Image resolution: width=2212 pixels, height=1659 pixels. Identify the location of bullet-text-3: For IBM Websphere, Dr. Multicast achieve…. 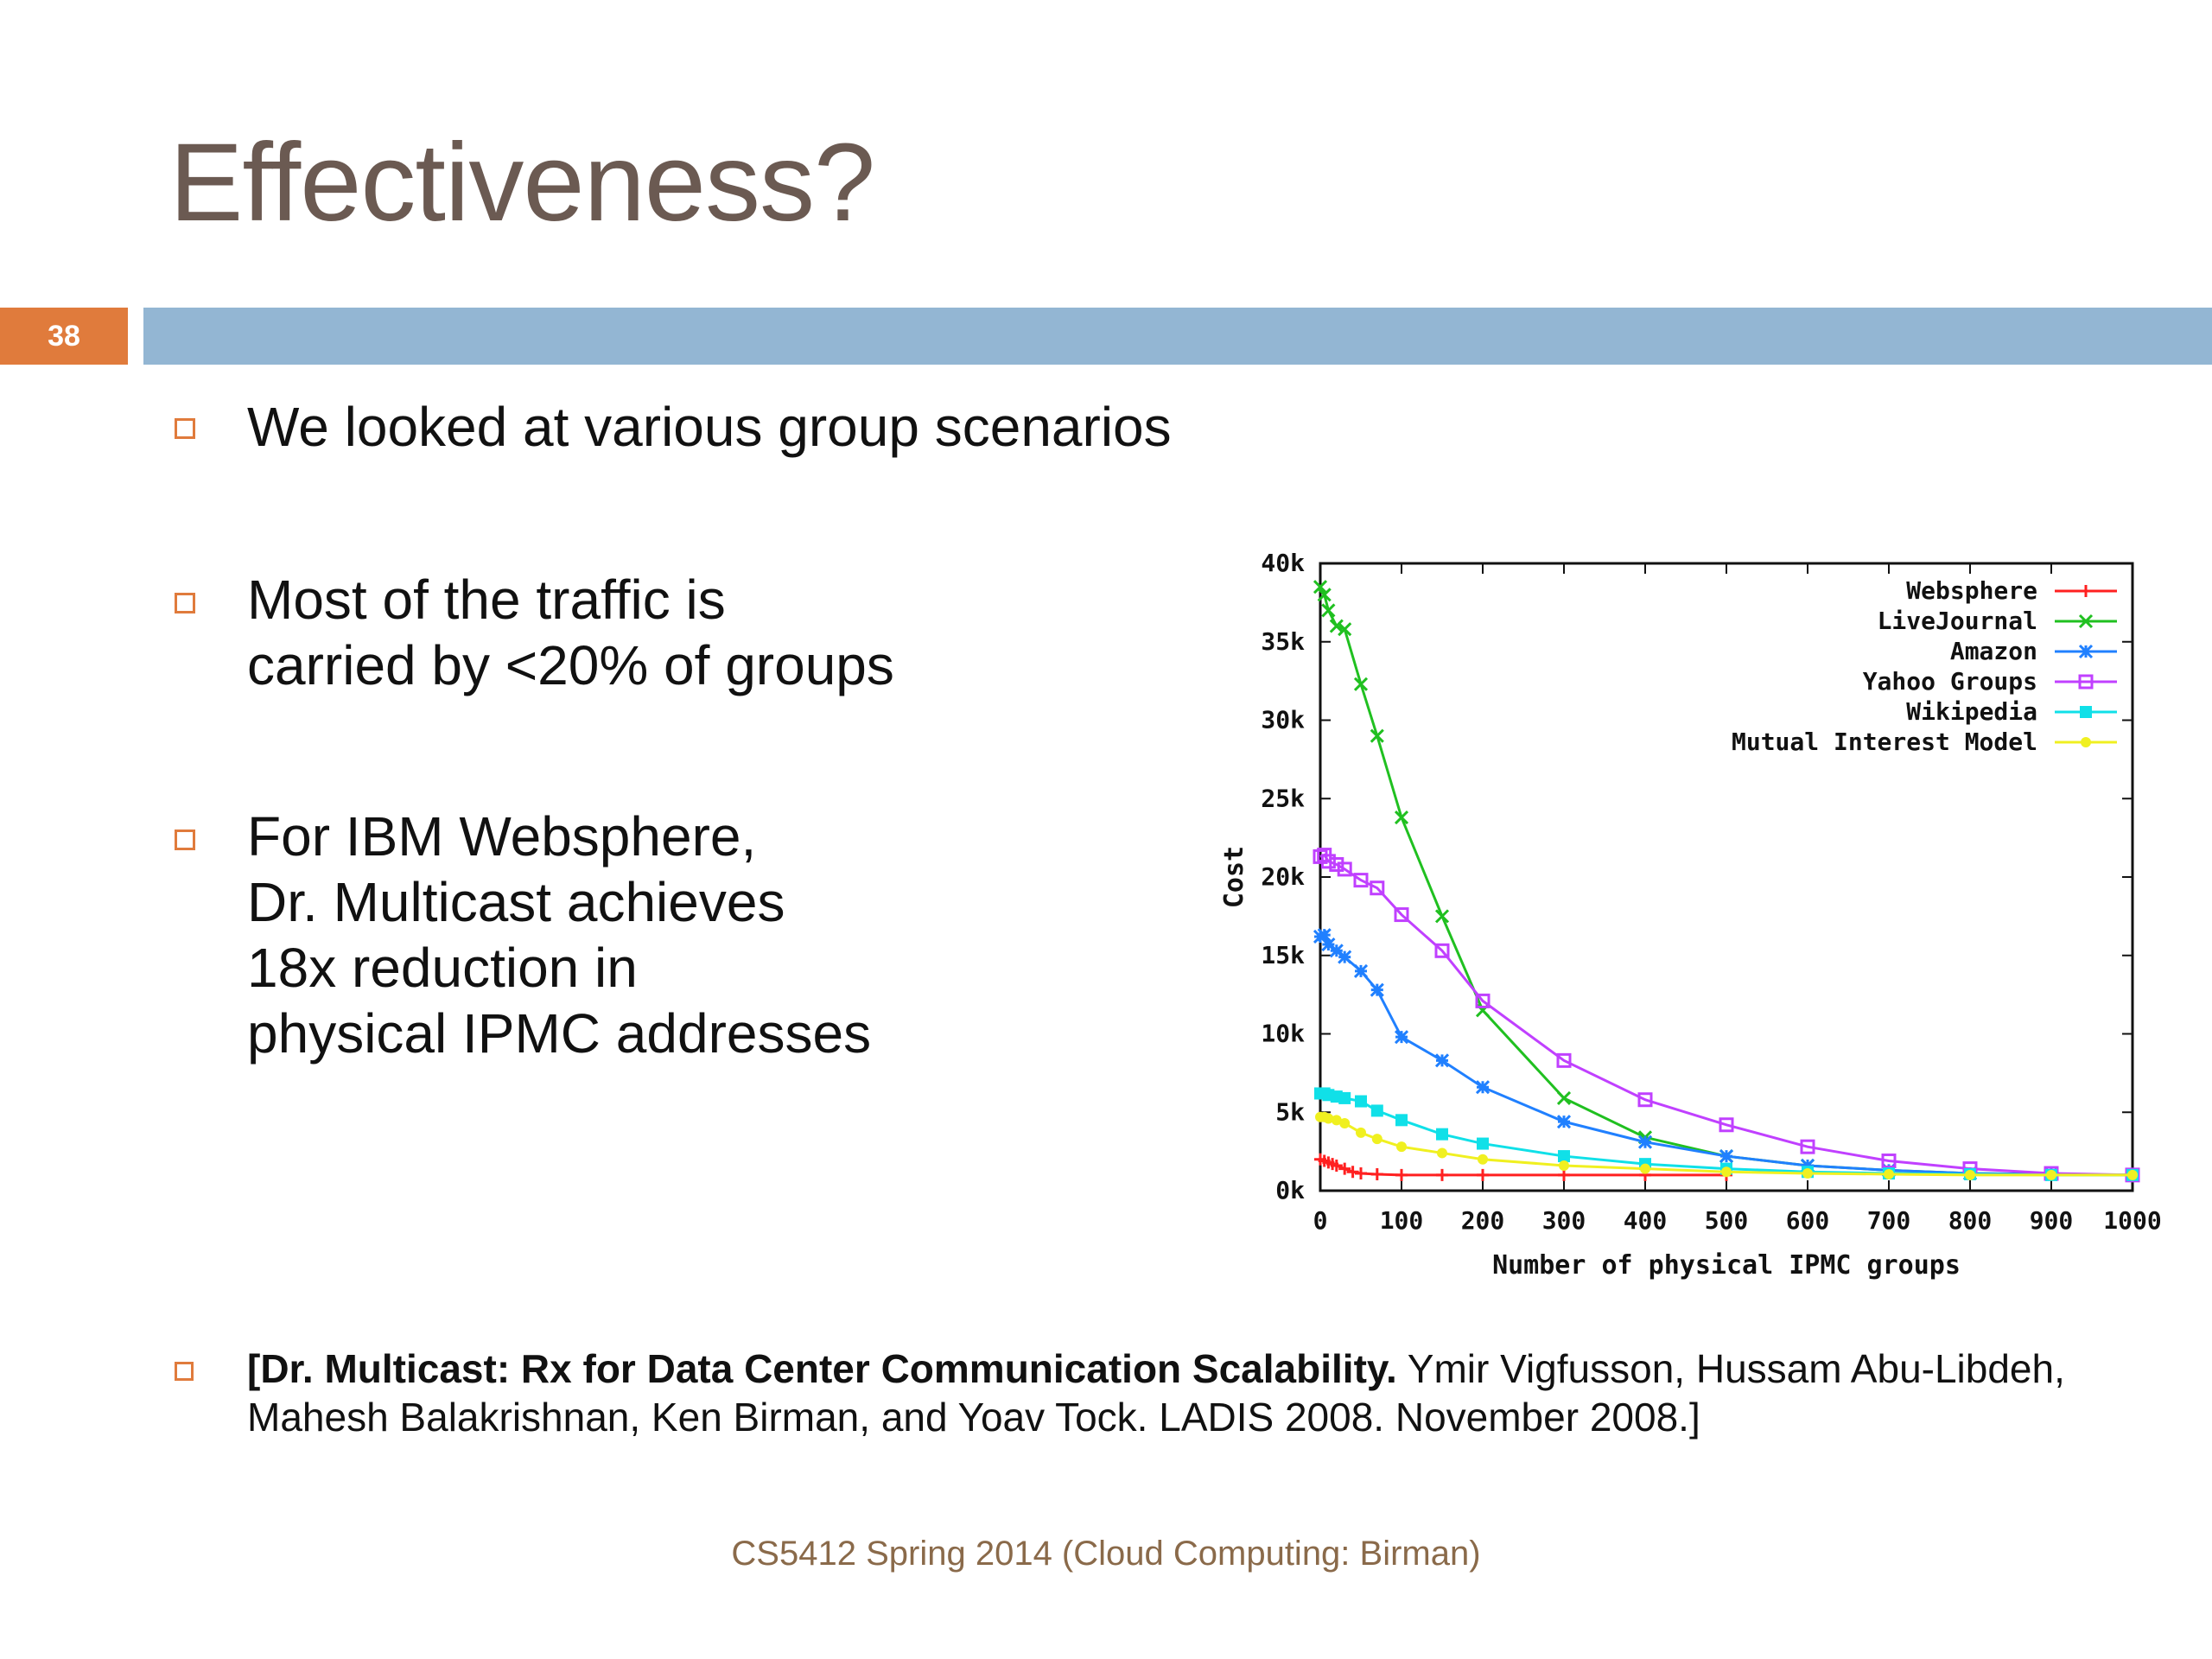
(559, 935).